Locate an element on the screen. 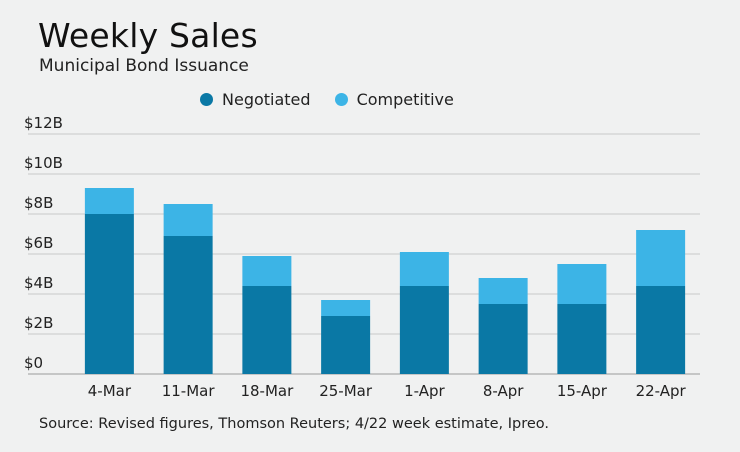 The height and width of the screenshot is (452, 740). y-tick-label: $8B is located at coordinates (38, 203).